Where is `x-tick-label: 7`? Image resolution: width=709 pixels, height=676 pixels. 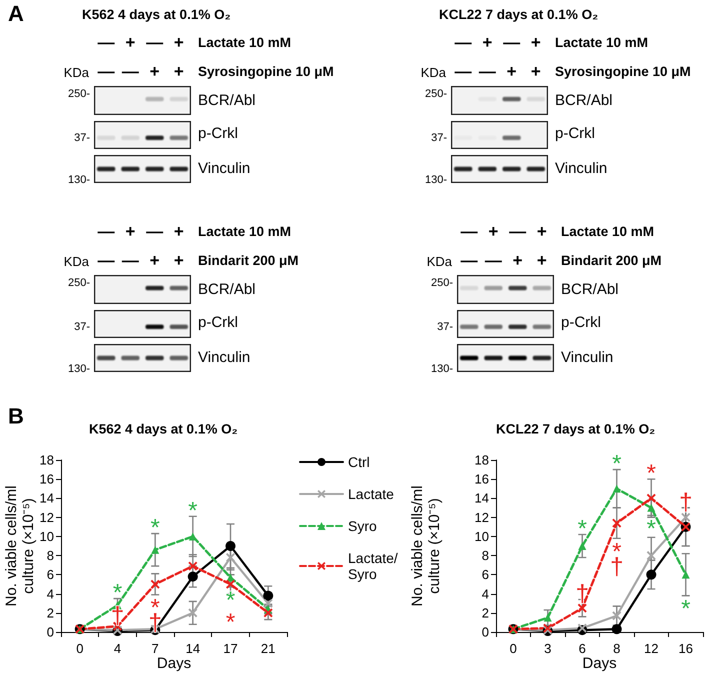
x-tick-label: 7 is located at coordinates (155, 648).